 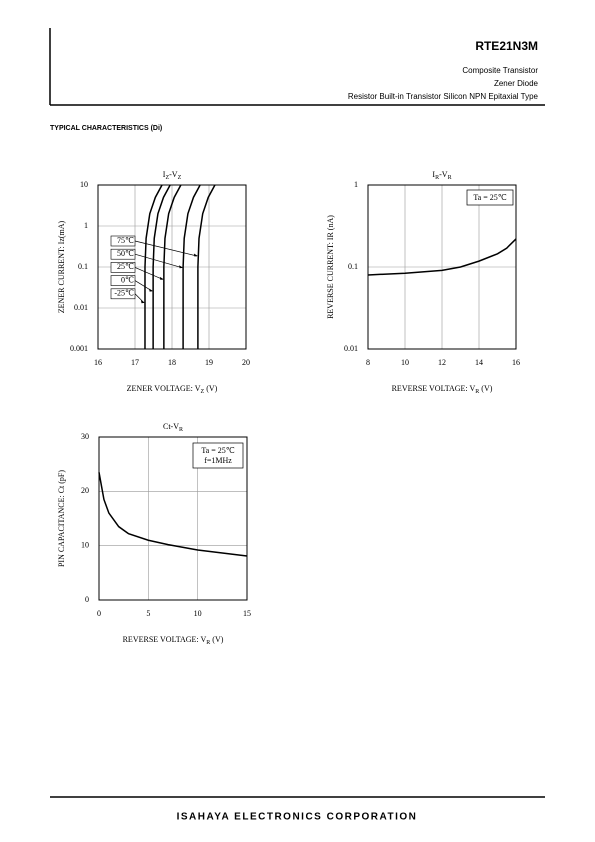 What do you see at coordinates (247, 613) in the screenshot?
I see `x-tick-label: 15` at bounding box center [247, 613].